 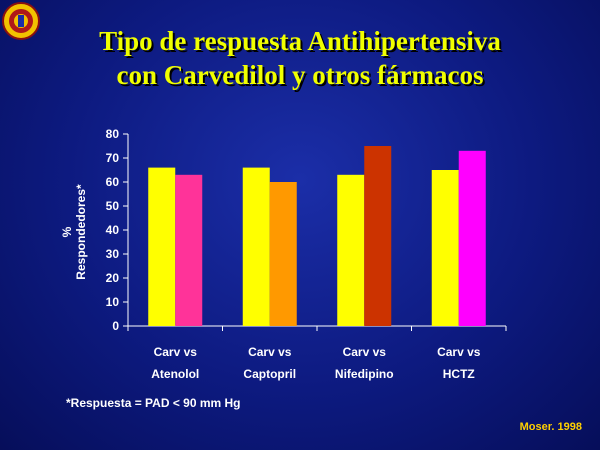 I want to click on bar-1-comparator, so click(x=189, y=250).